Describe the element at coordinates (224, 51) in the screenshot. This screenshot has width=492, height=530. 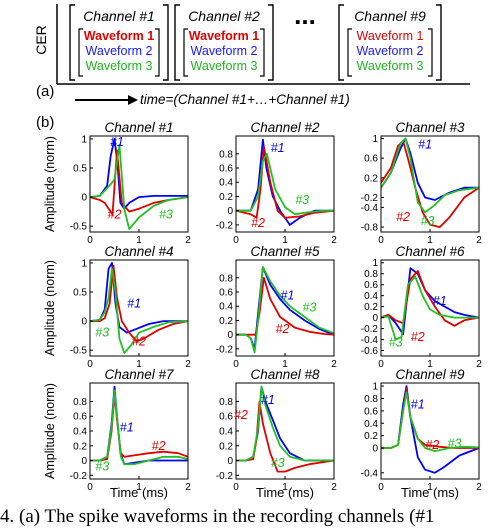
I see `waveform-label-2: Waveform 2` at that location.